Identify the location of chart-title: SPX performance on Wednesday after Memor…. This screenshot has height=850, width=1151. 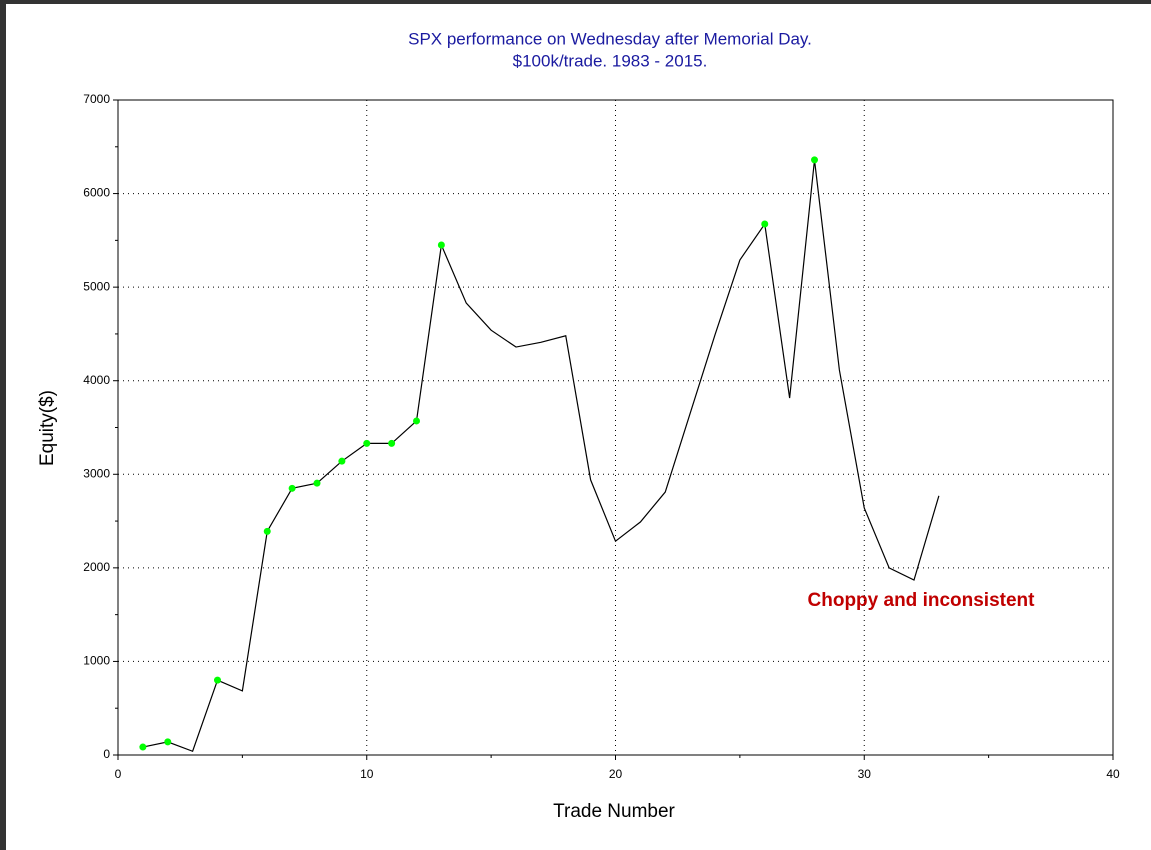
(610, 38).